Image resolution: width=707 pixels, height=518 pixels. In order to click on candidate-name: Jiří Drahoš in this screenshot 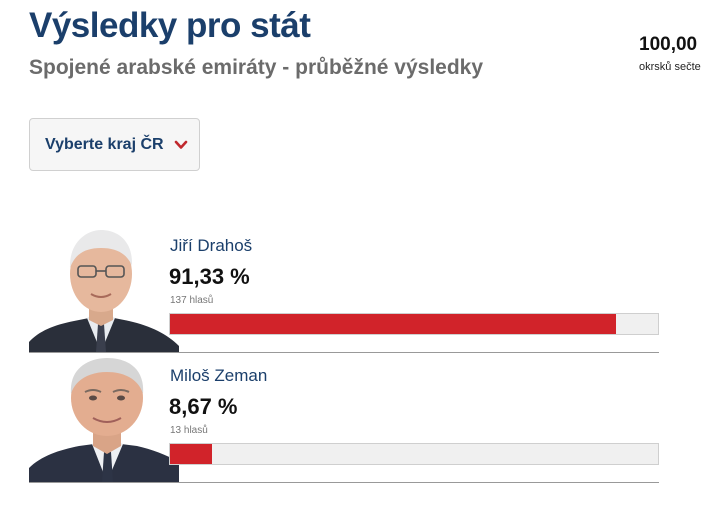, I will do `click(211, 245)`.